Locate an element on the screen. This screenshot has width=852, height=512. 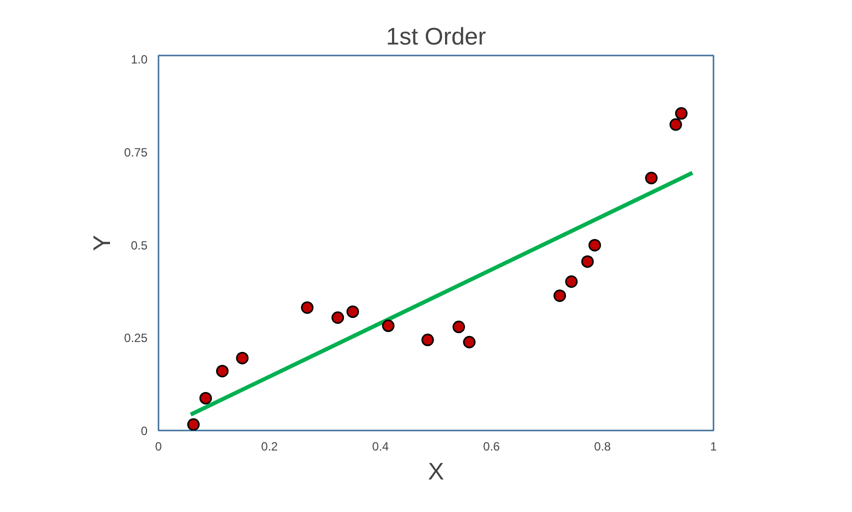
chart-title: 1st Order is located at coordinates (436, 37).